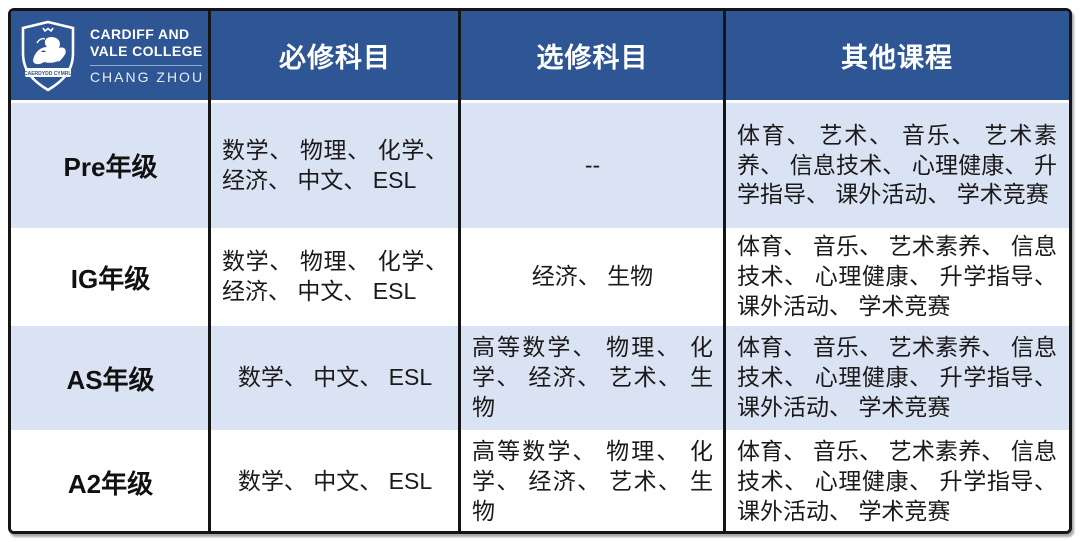 The height and width of the screenshot is (542, 1080). I want to click on grade-label-ig: IG年级, so click(110, 278).